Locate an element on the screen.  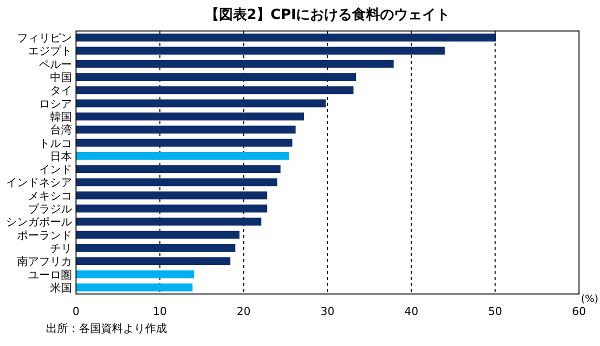
y-tick-label: 台湾 is located at coordinates (61, 130).